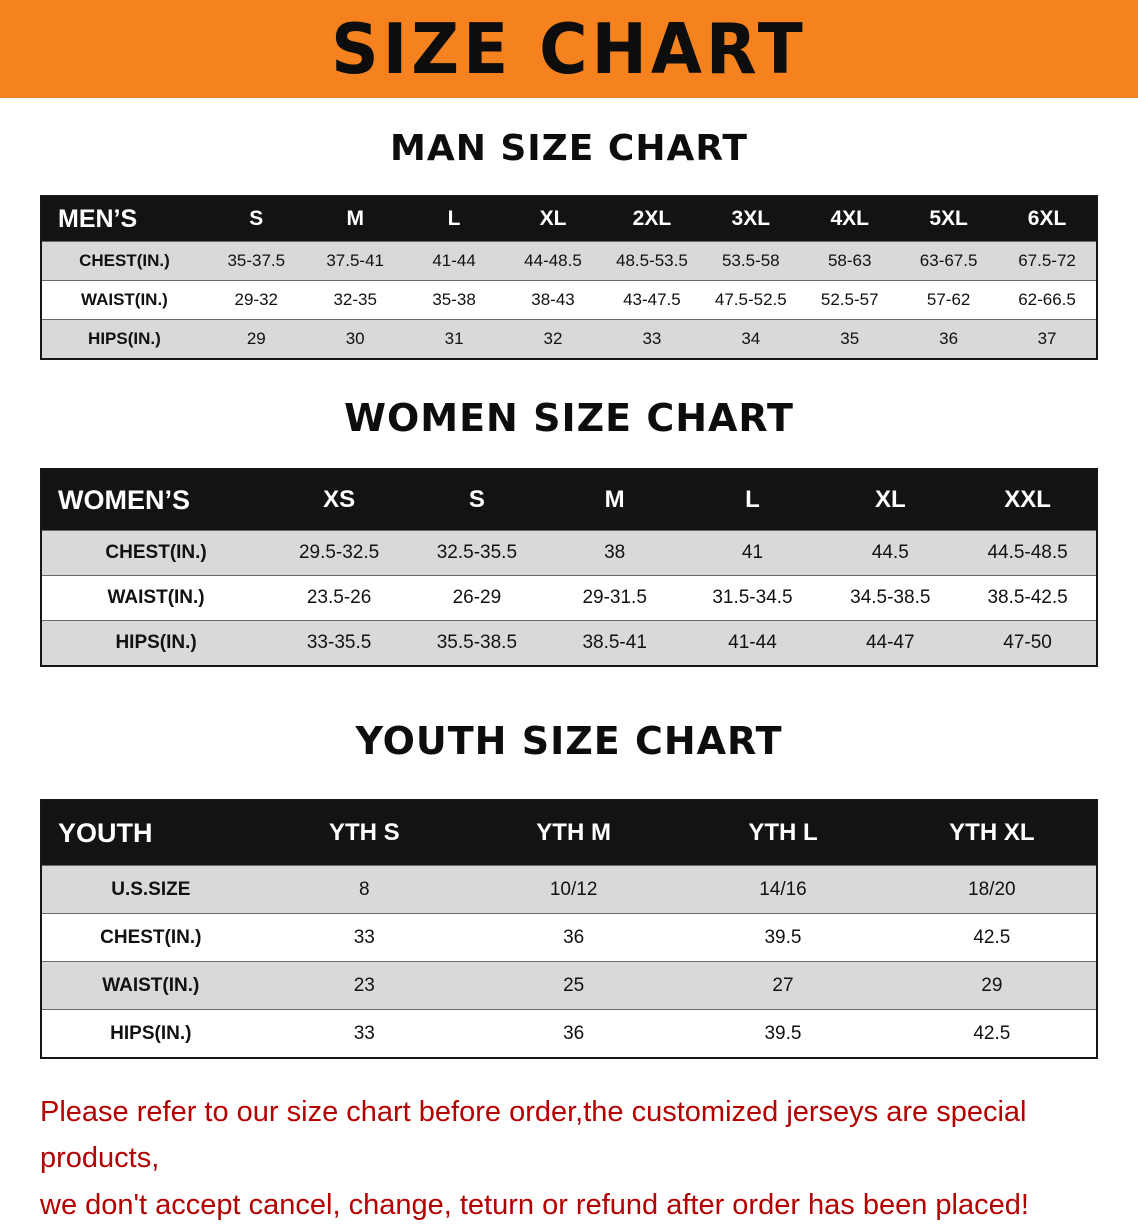  I want to click on women-size-header: S, so click(476, 500).